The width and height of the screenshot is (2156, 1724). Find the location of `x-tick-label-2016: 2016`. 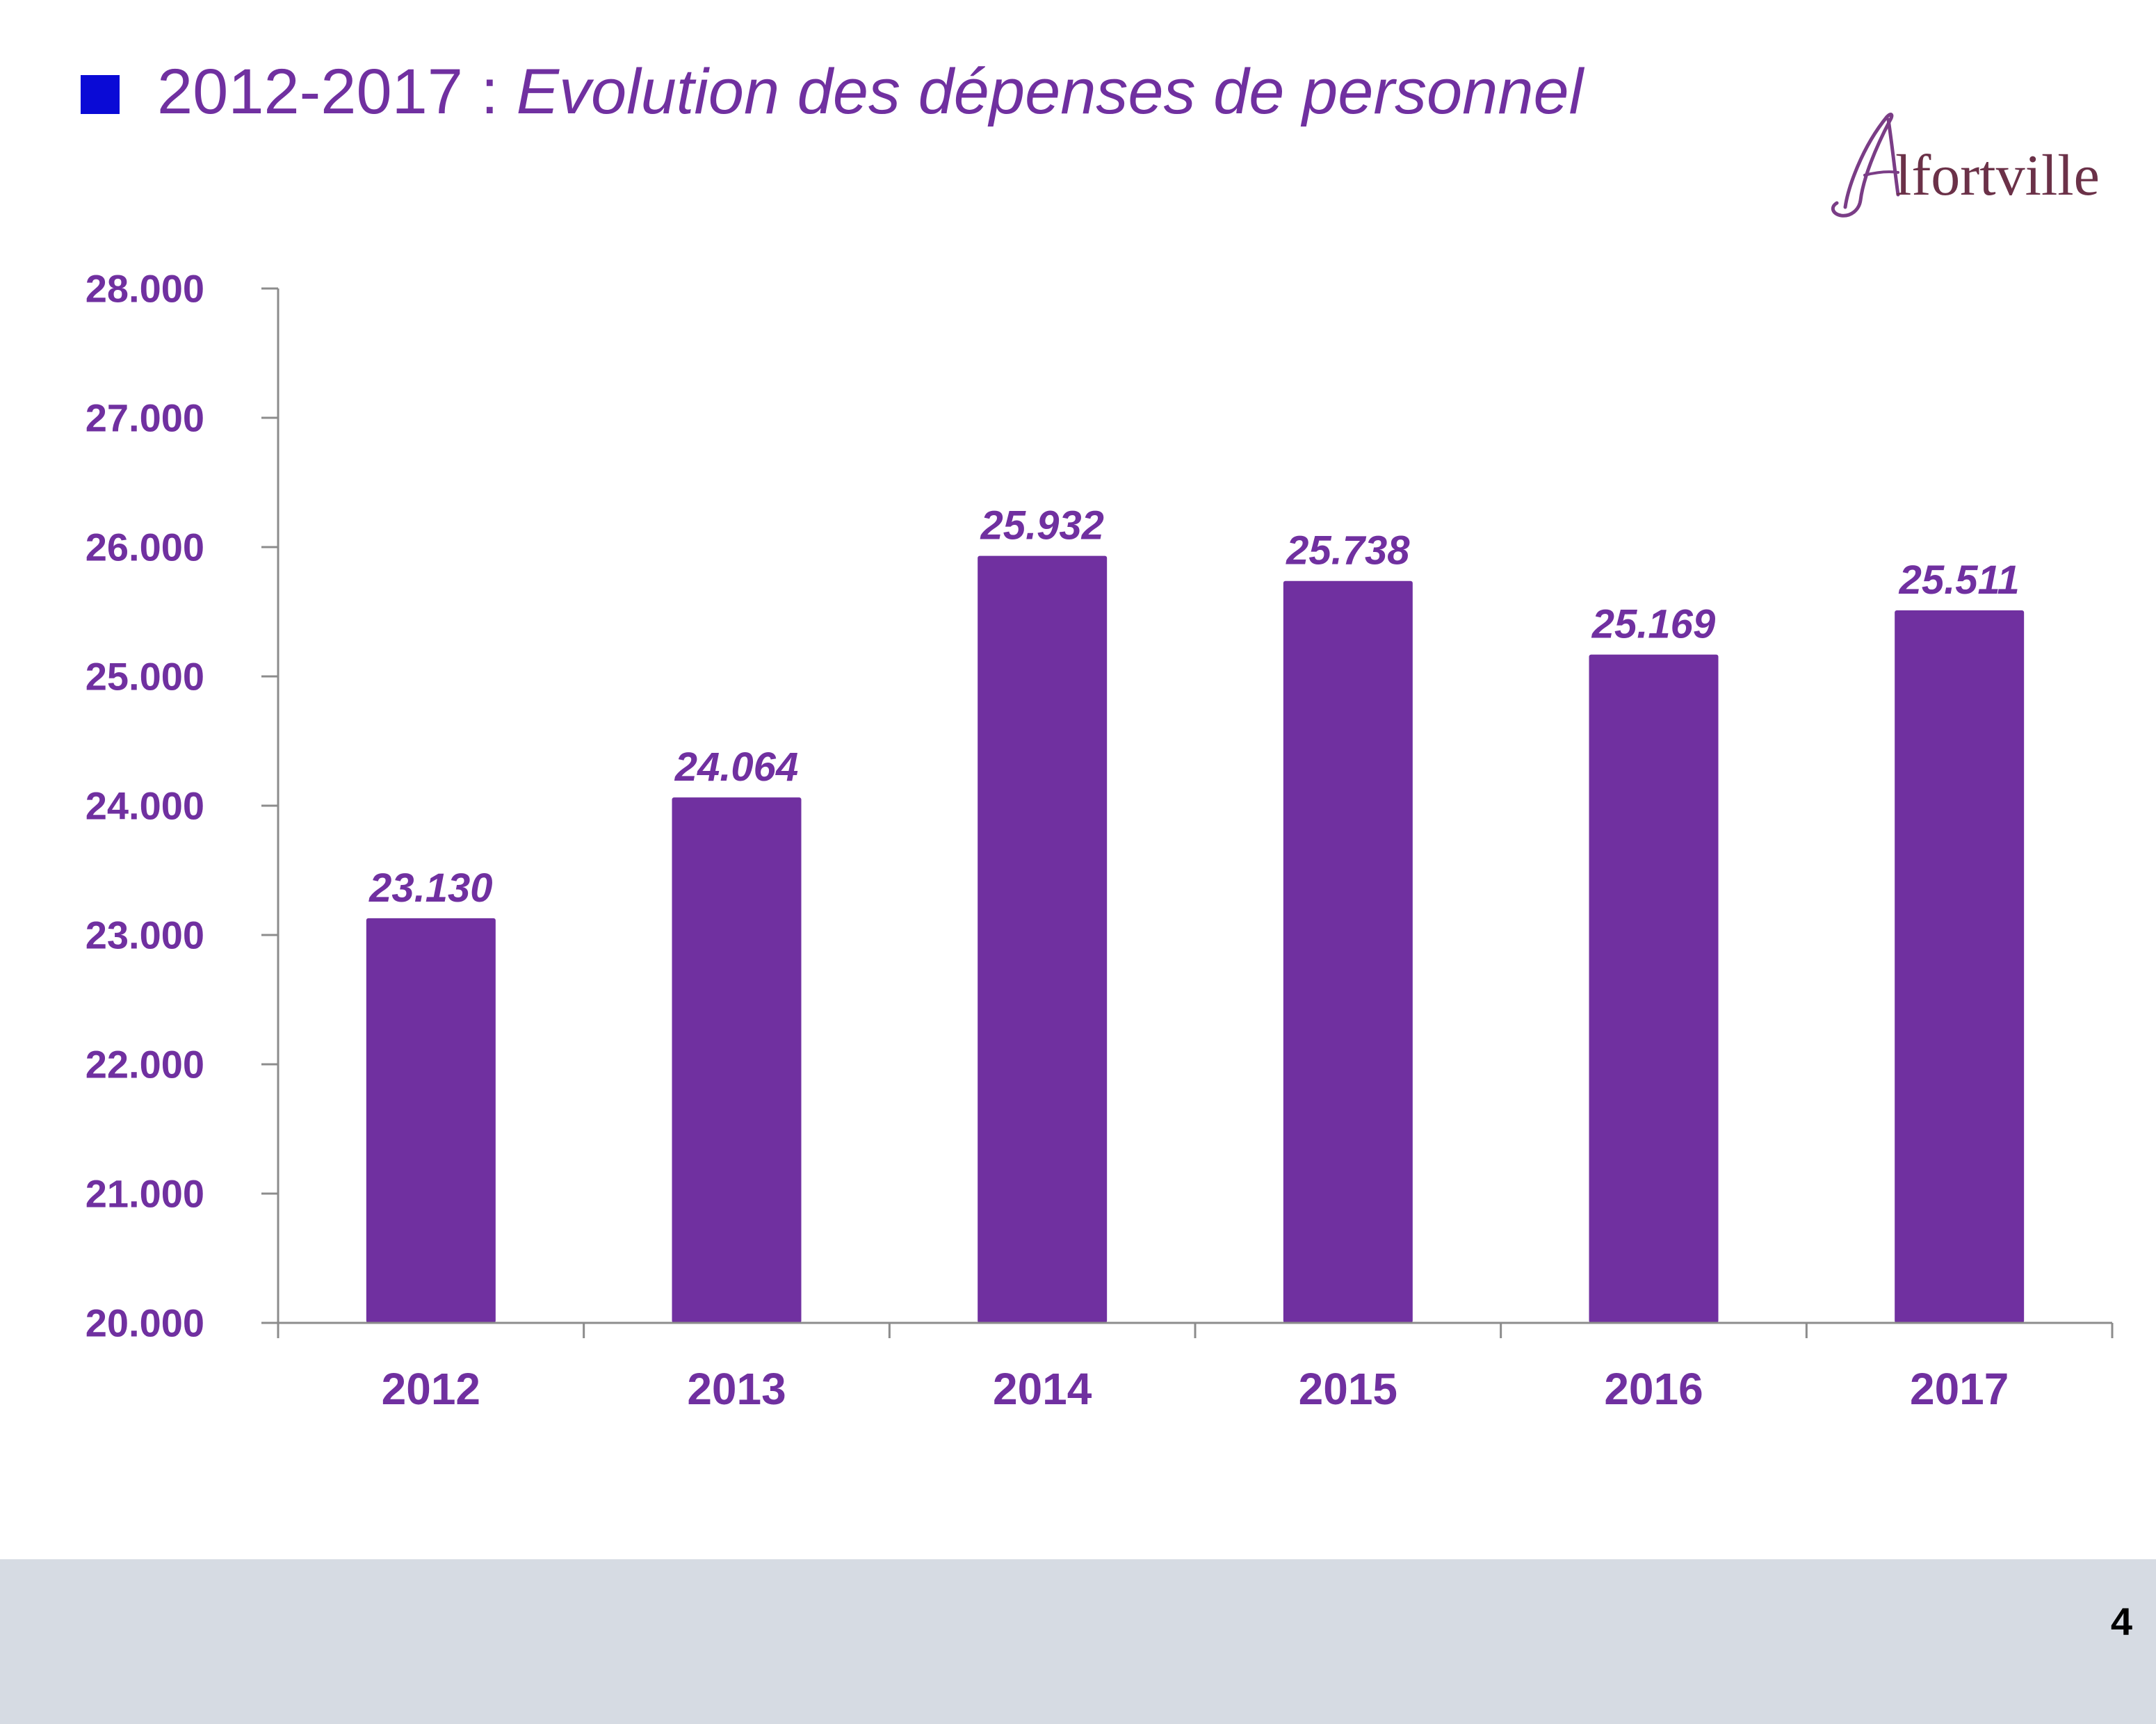

x-tick-label-2016: 2016 is located at coordinates (1653, 1389).